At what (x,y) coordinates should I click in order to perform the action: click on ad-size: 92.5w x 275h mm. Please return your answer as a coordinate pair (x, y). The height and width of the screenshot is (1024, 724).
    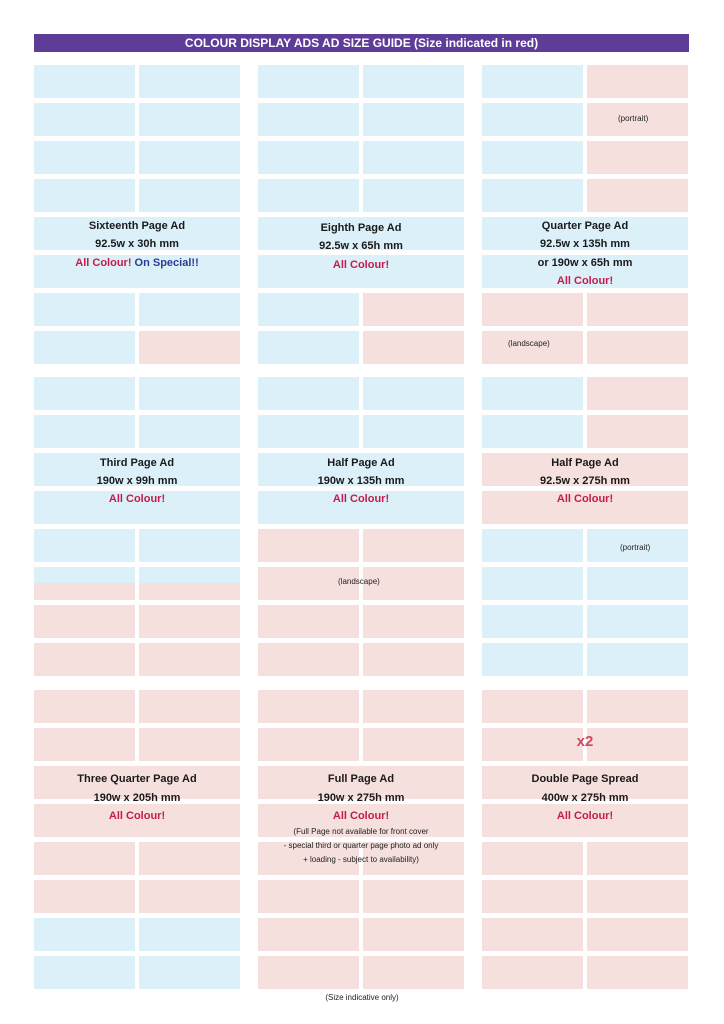
    Looking at the image, I should click on (585, 481).